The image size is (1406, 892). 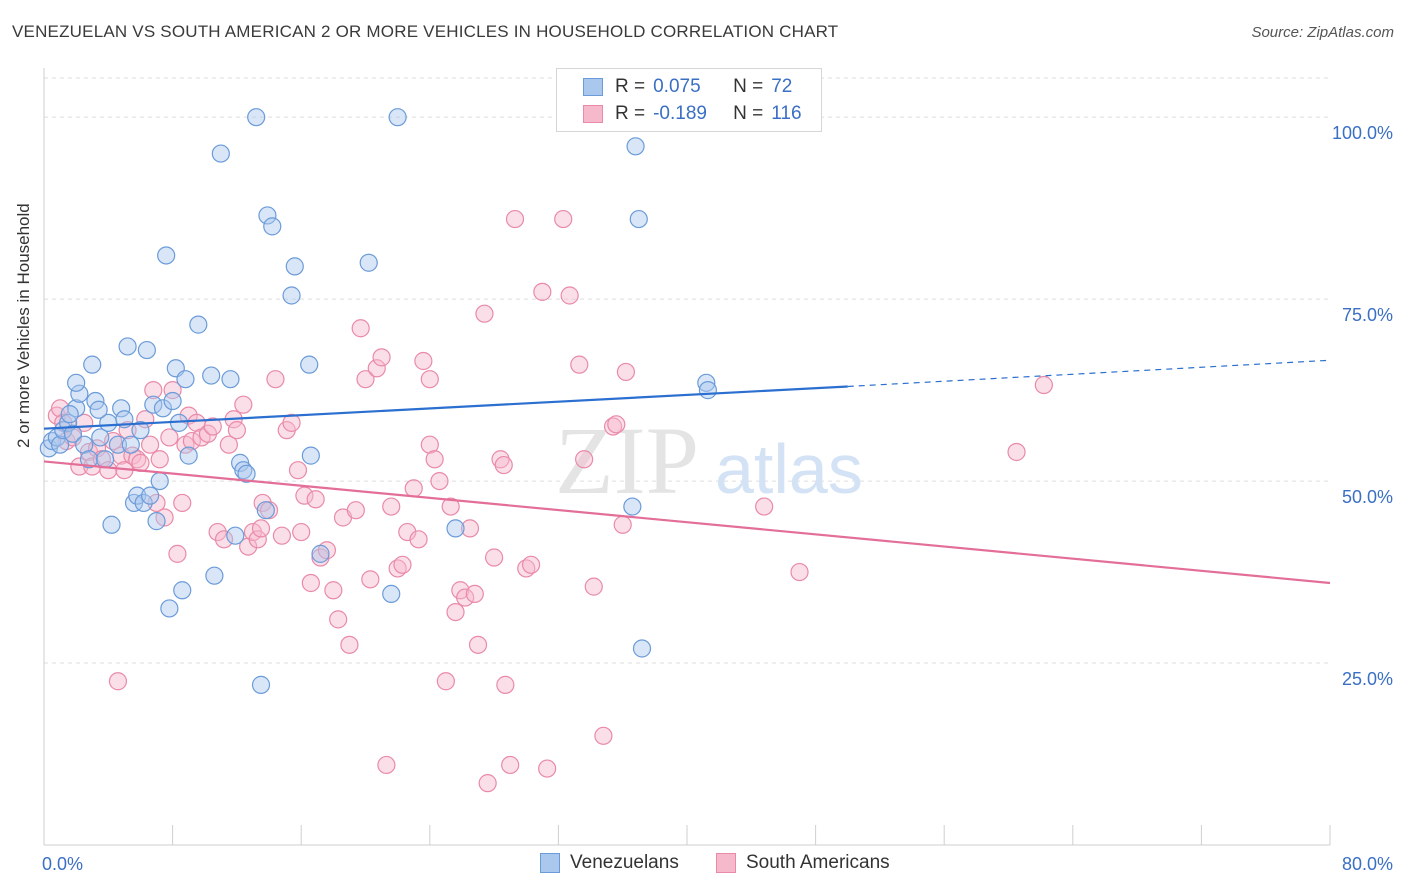 What do you see at coordinates (593, 87) in the screenshot?
I see `legend-swatch-blue` at bounding box center [593, 87].